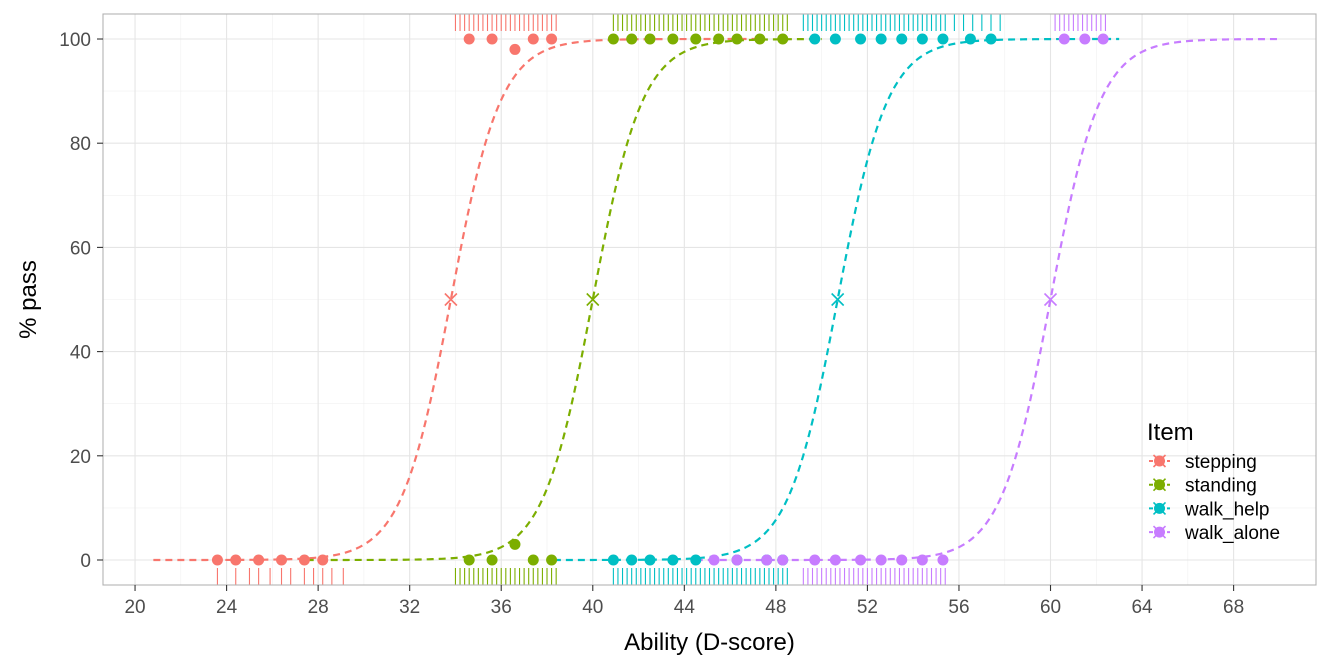 The width and height of the screenshot is (1344, 672). What do you see at coordinates (958, 607) in the screenshot?
I see `x-tick-label: 56` at bounding box center [958, 607].